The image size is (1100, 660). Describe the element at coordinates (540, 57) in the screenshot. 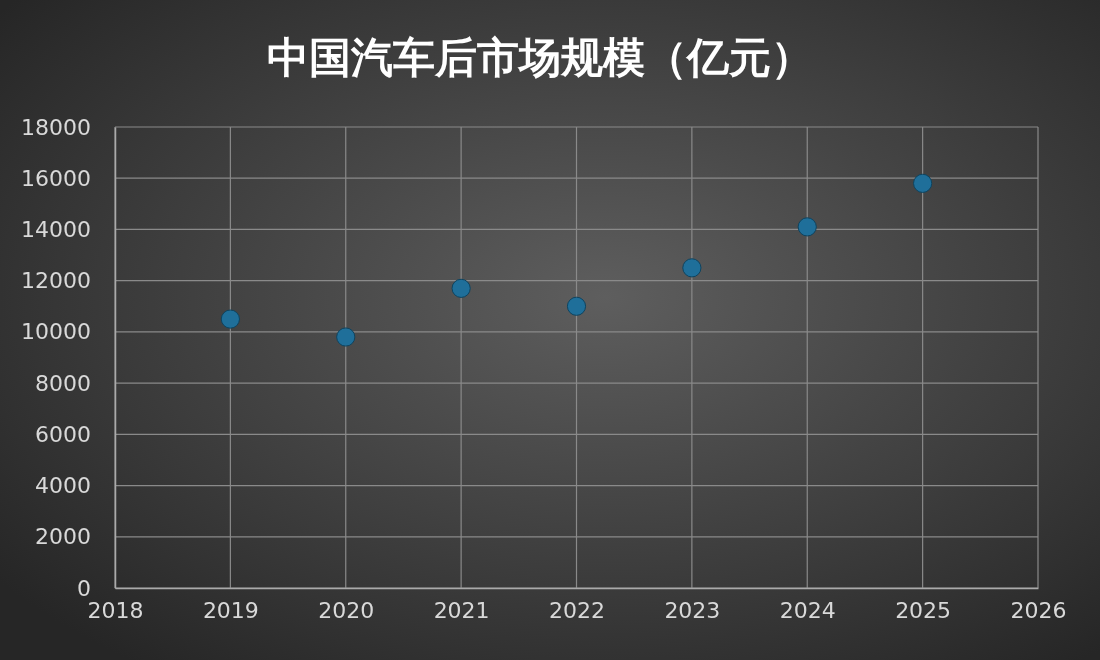

I see `chart-title: 中国汽车后市场规模（亿元）` at that location.